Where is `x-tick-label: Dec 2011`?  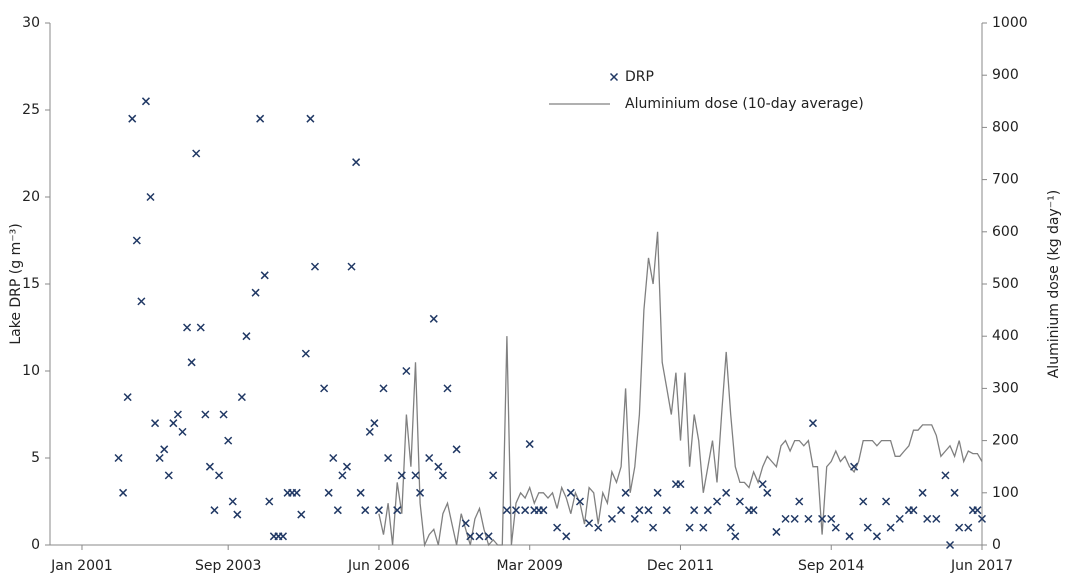 x-tick-label: Dec 2011 is located at coordinates (680, 566).